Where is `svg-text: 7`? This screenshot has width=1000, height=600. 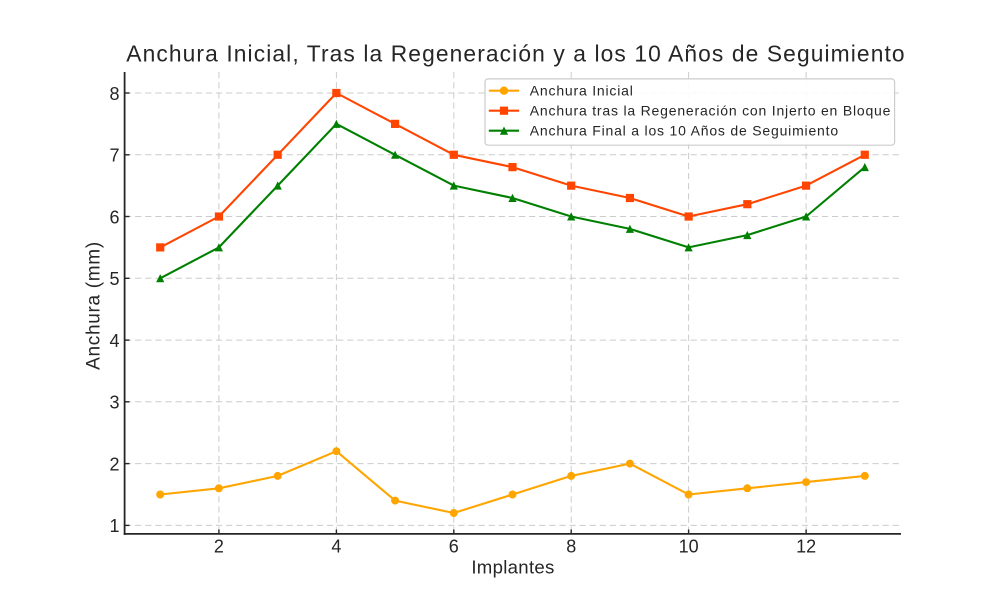
svg-text: 7 is located at coordinates (114, 156).